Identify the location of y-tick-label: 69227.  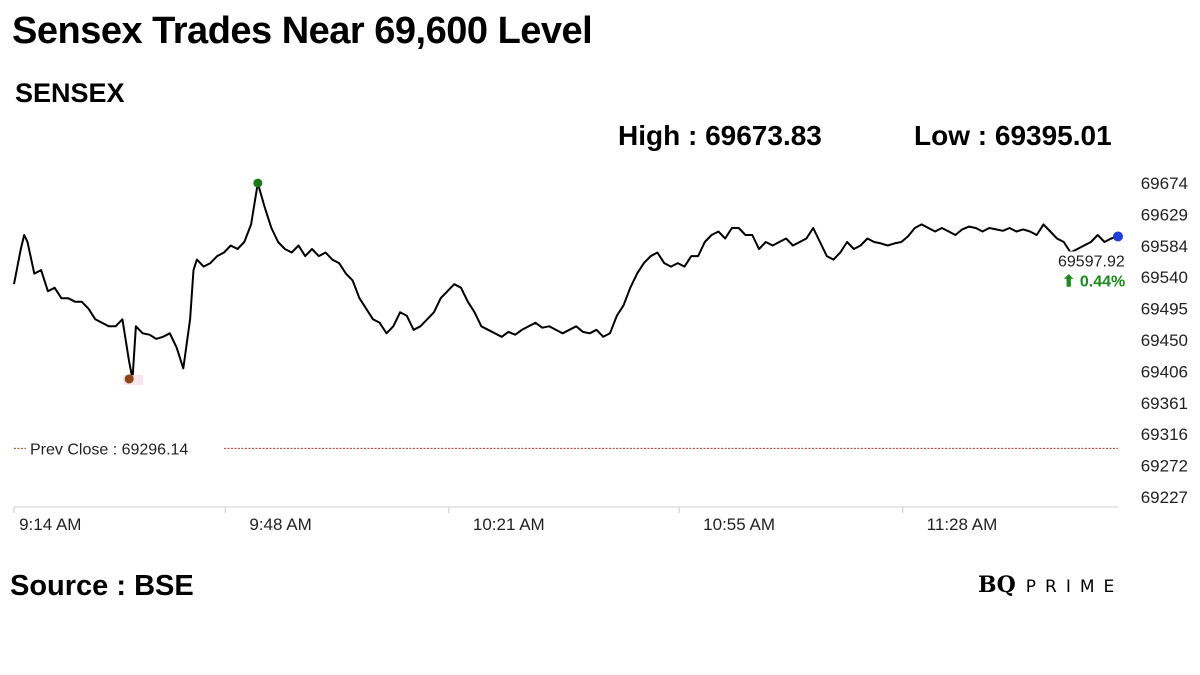
(1164, 497).